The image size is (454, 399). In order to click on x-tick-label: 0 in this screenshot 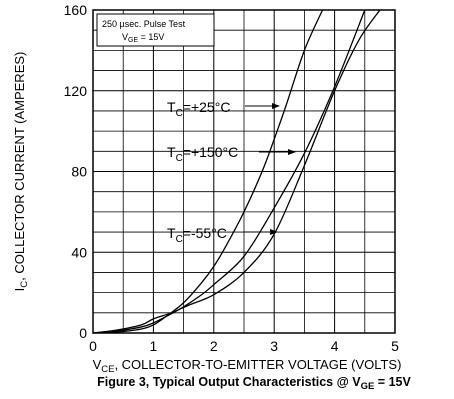, I will do `click(93, 346)`.